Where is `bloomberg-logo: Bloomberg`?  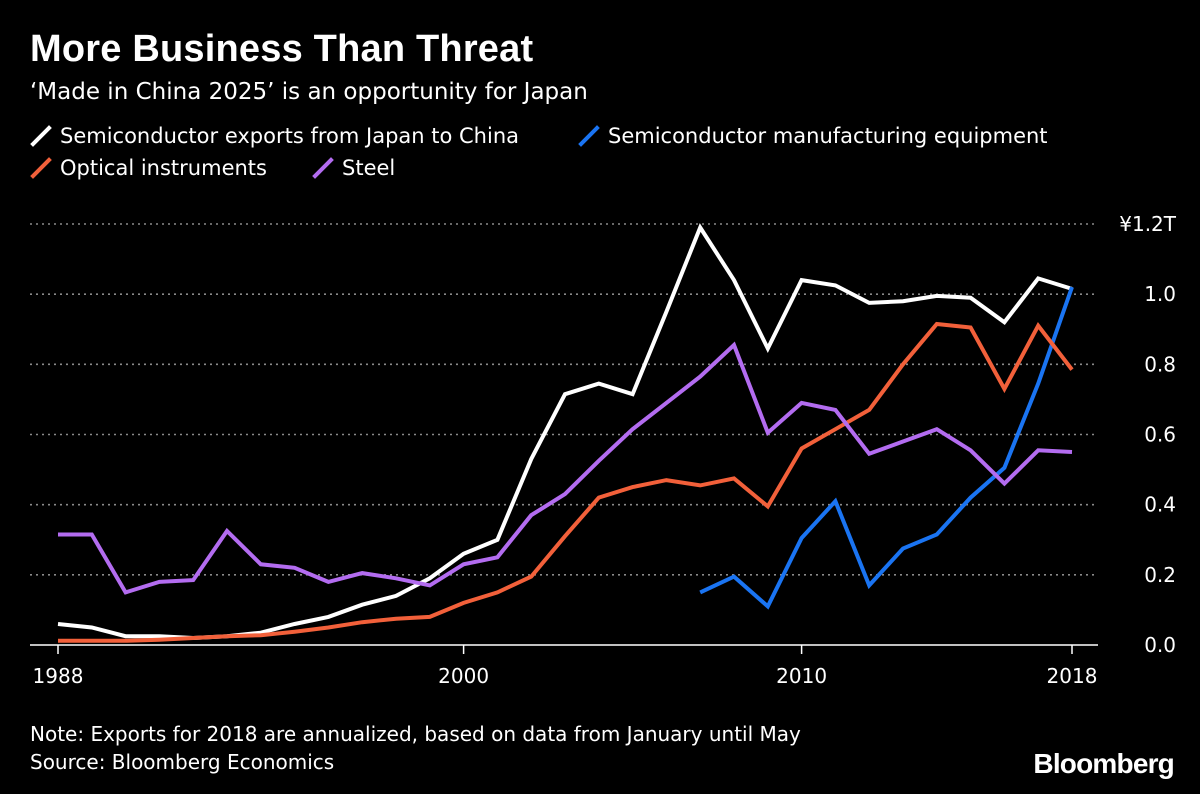
bloomberg-logo: Bloomberg is located at coordinates (1103, 763).